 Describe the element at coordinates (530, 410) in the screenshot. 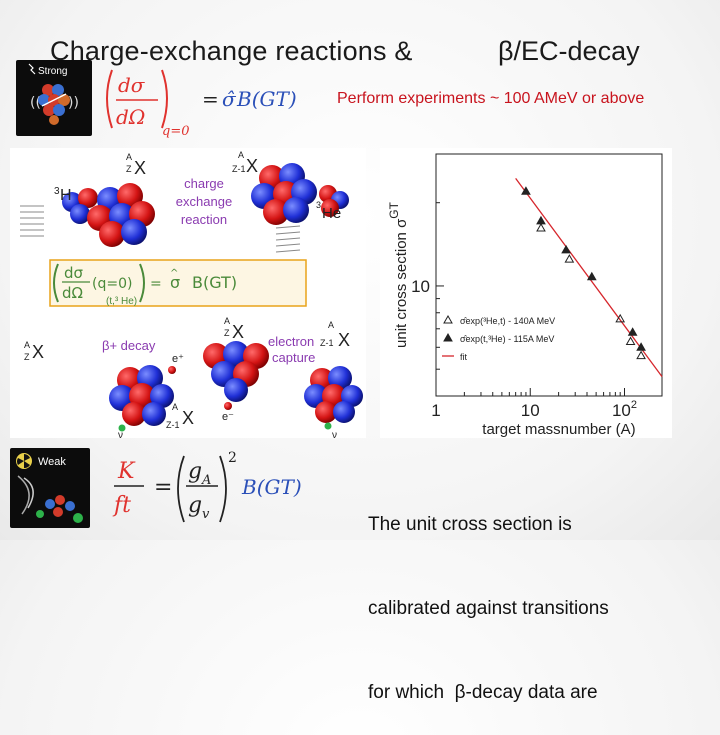

I see `x-tick-label: 10` at that location.